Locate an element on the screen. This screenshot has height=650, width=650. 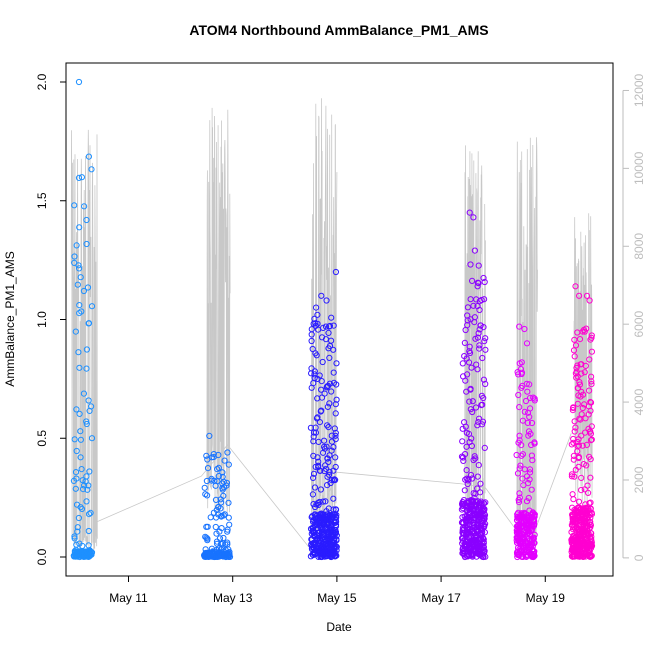
y-tick-label: 0.0 is located at coordinates (42, 556).